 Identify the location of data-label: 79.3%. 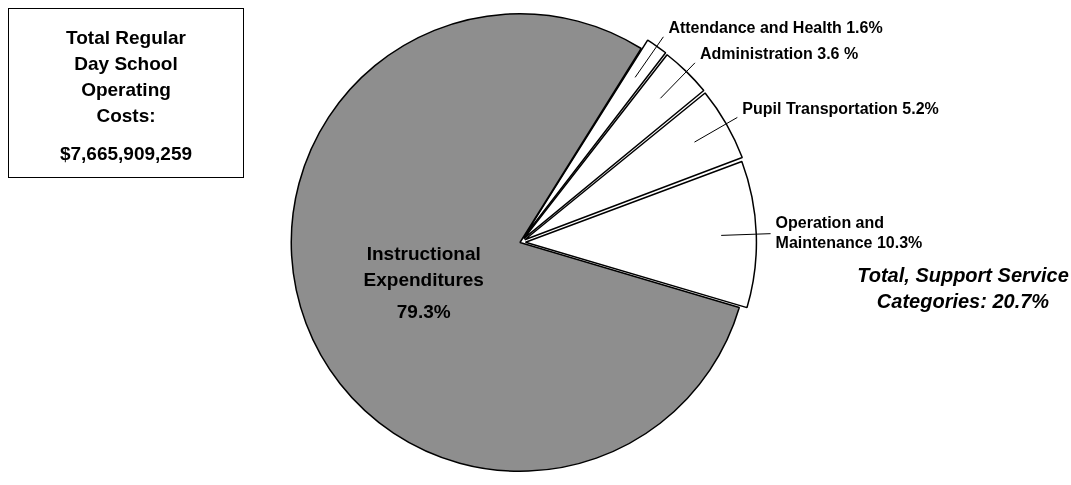
(423, 312).